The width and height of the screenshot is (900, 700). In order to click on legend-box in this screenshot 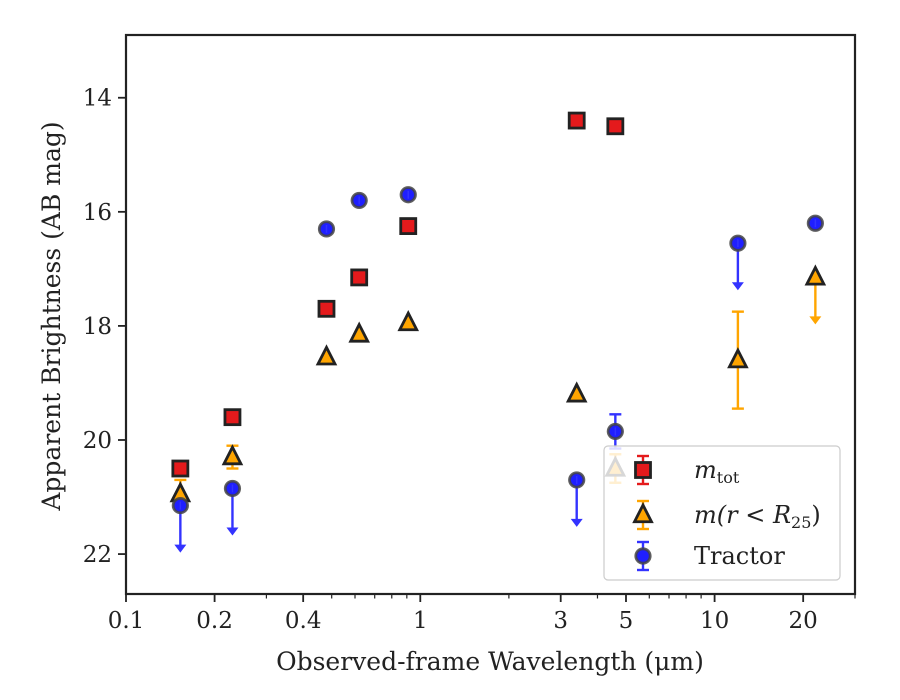, I will do `click(722, 513)`.